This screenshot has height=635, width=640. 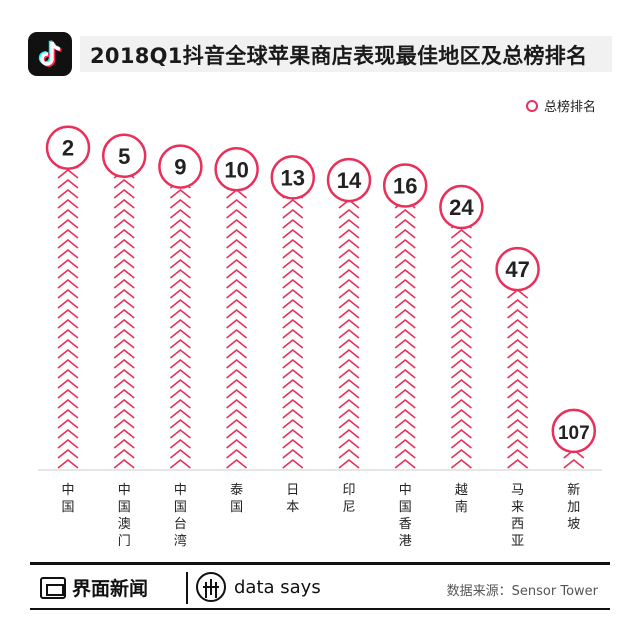 What do you see at coordinates (522, 591) in the screenshot?
I see `data-source: 数据来源：Sensor Tower` at bounding box center [522, 591].